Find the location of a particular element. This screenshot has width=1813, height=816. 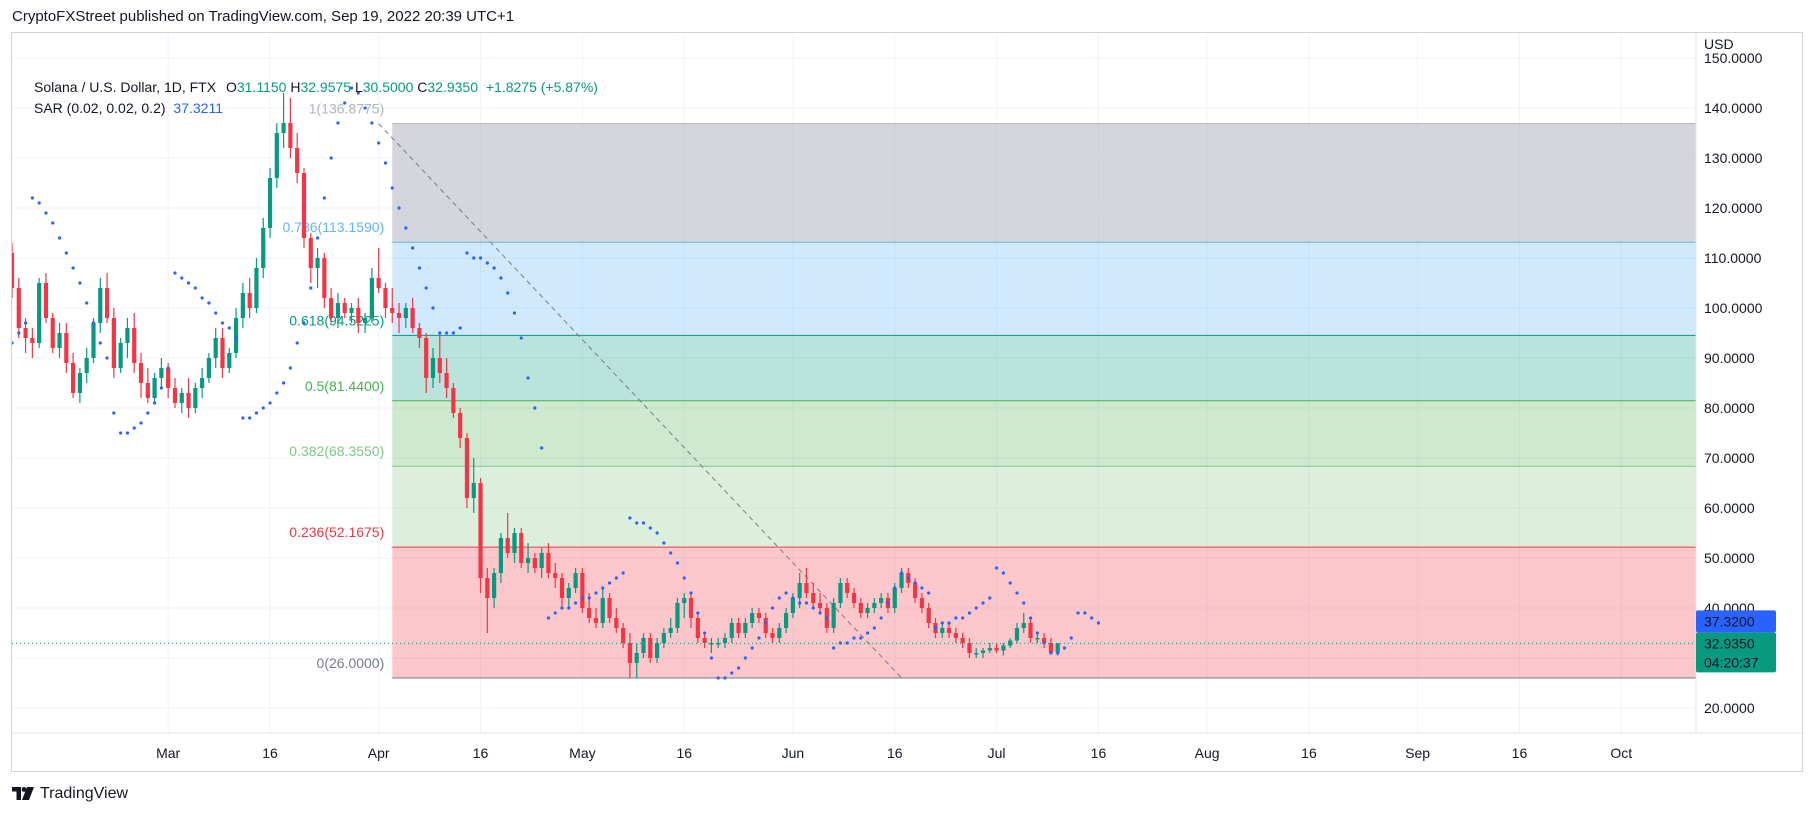

y-tick-label: 80.0000 is located at coordinates (1729, 408).